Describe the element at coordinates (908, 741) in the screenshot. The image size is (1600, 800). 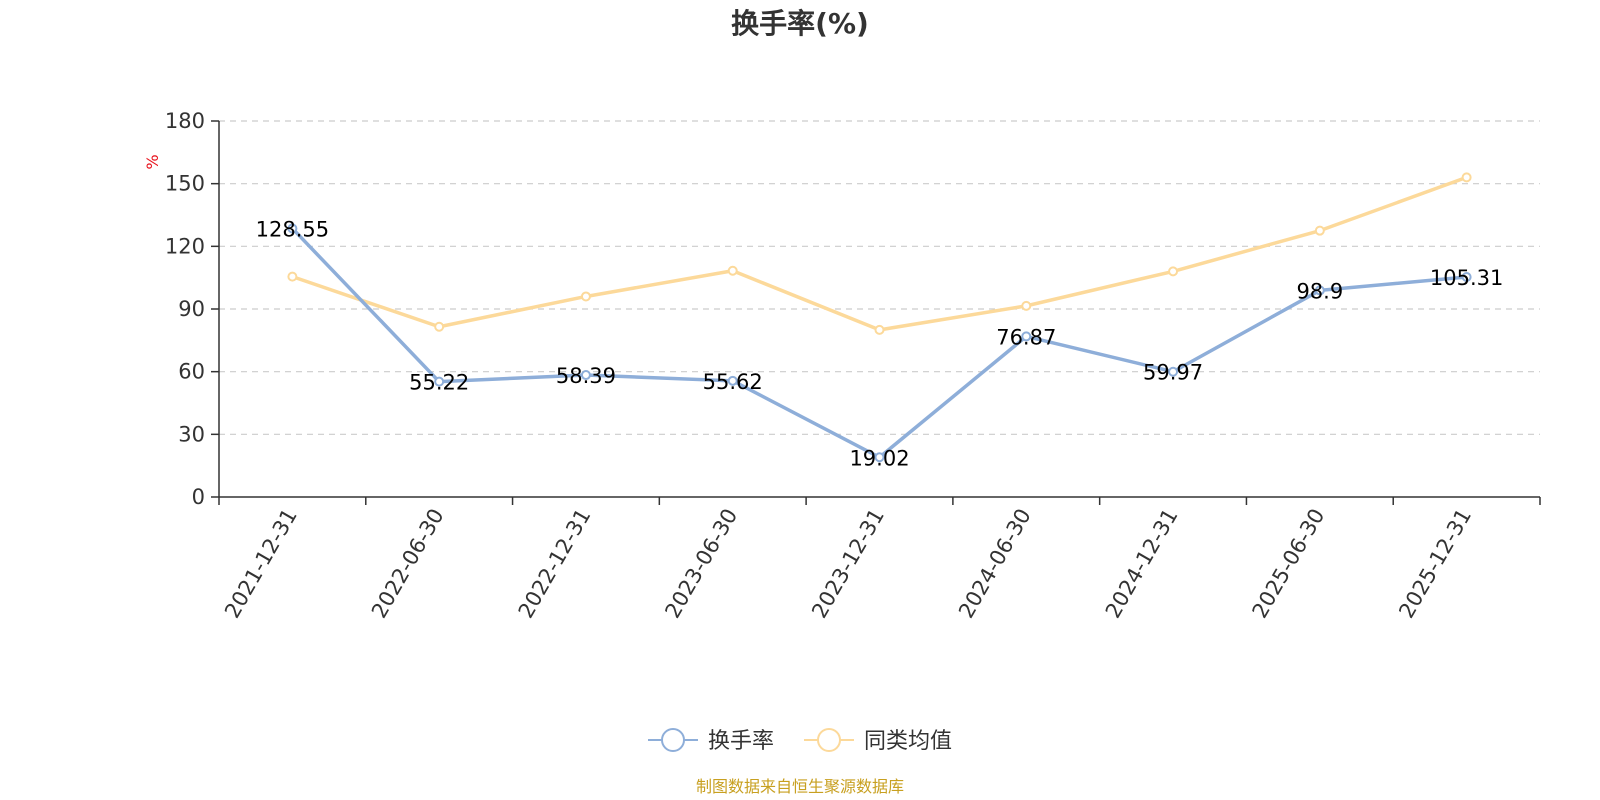
I see `legend-label: 同类均值` at that location.